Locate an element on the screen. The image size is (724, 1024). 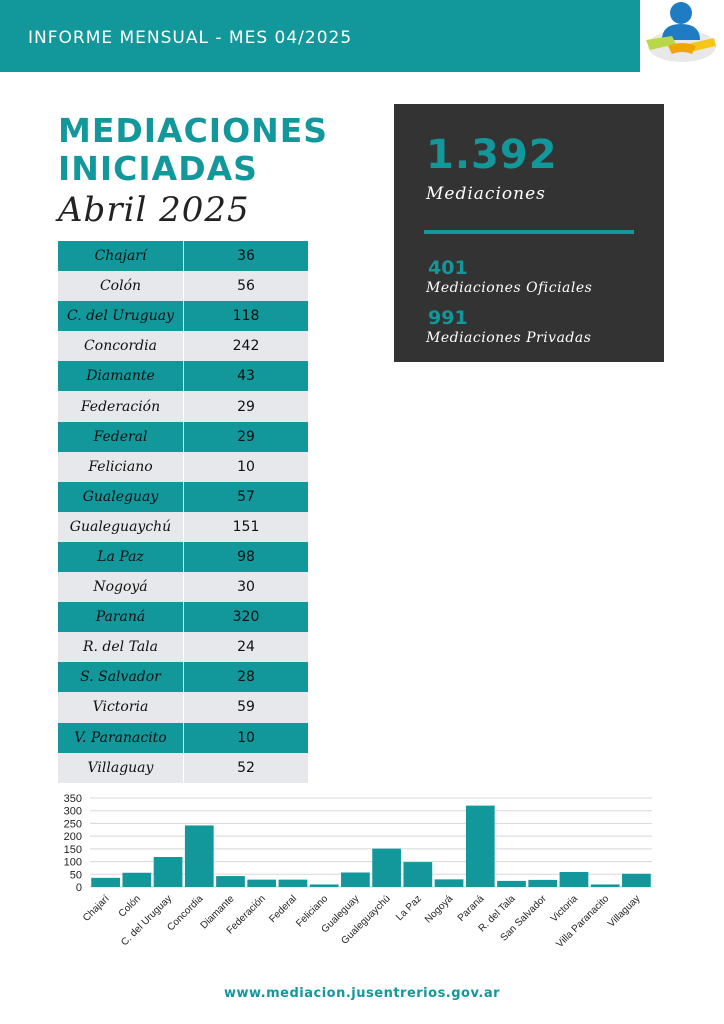
table-row: Feliciano 10 is located at coordinates (183, 466).